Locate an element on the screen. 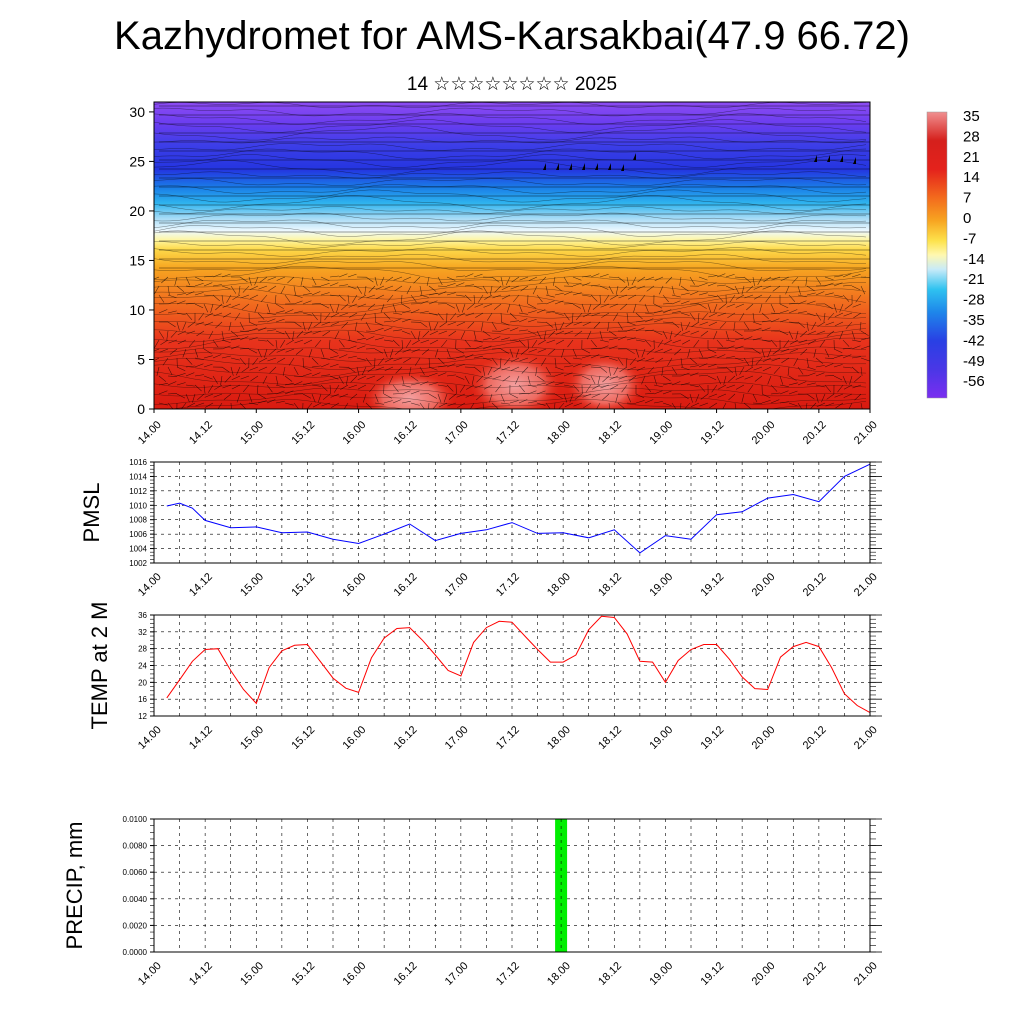 The width and height of the screenshot is (1024, 1024). x-tick-label: 20.12 is located at coordinates (815, 738).